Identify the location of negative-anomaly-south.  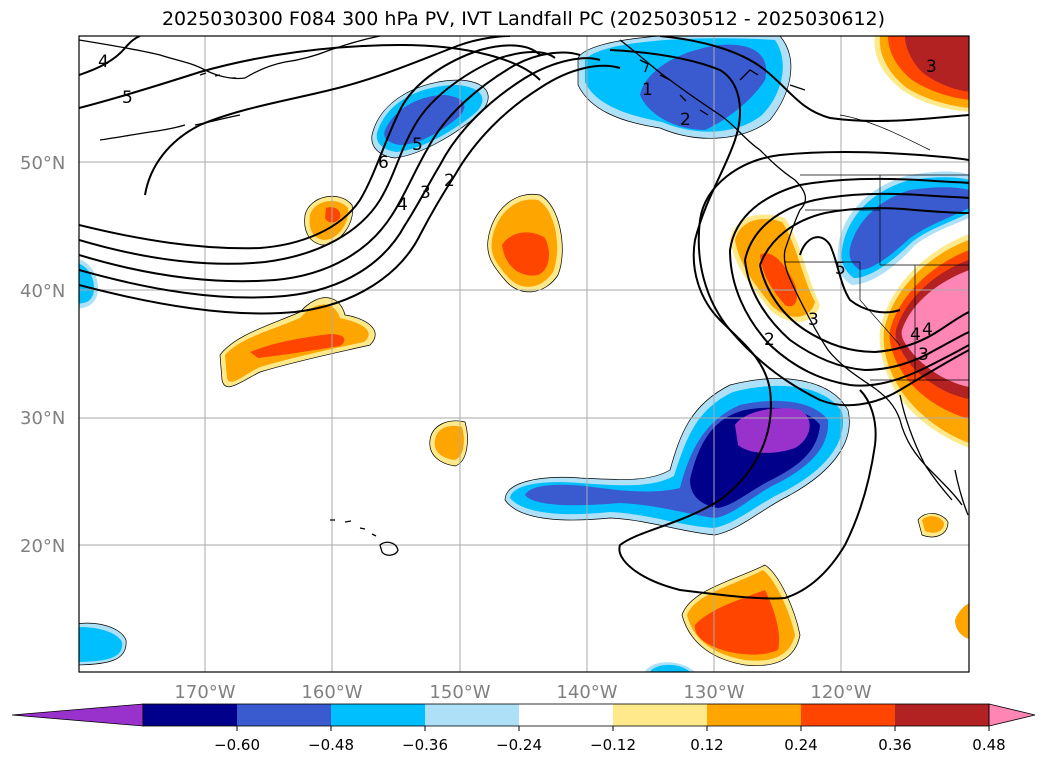
(670, 667).